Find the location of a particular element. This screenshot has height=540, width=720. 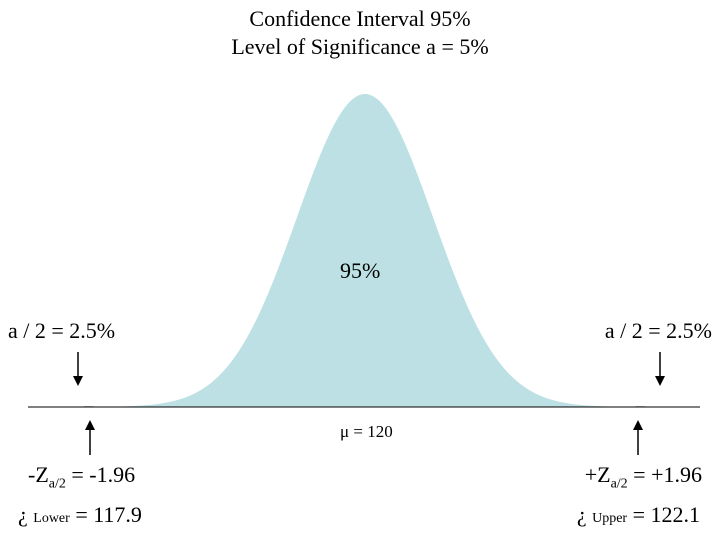

mean-value: 120 is located at coordinates (380, 431).